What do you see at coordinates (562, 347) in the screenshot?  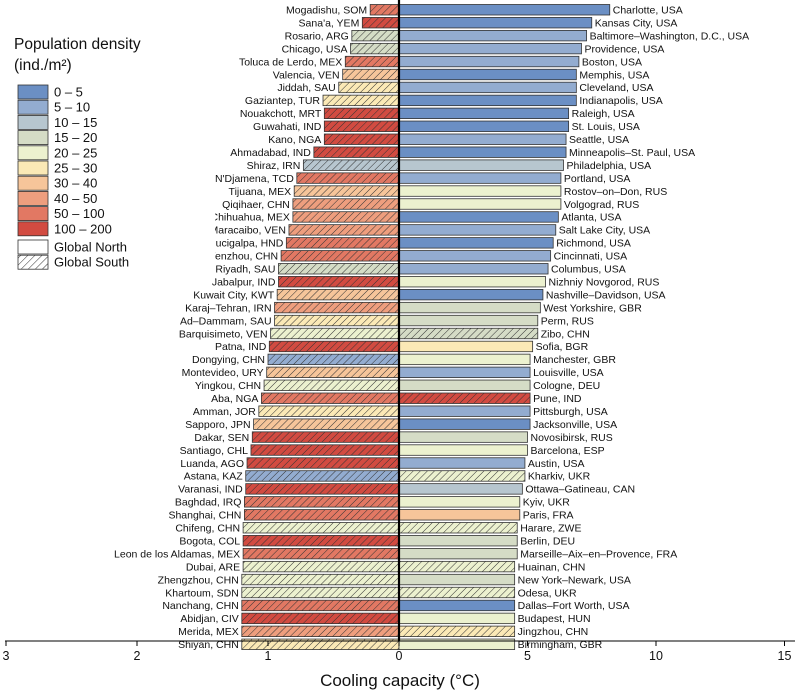 I see `right-city-label: Sofia, BGR` at bounding box center [562, 347].